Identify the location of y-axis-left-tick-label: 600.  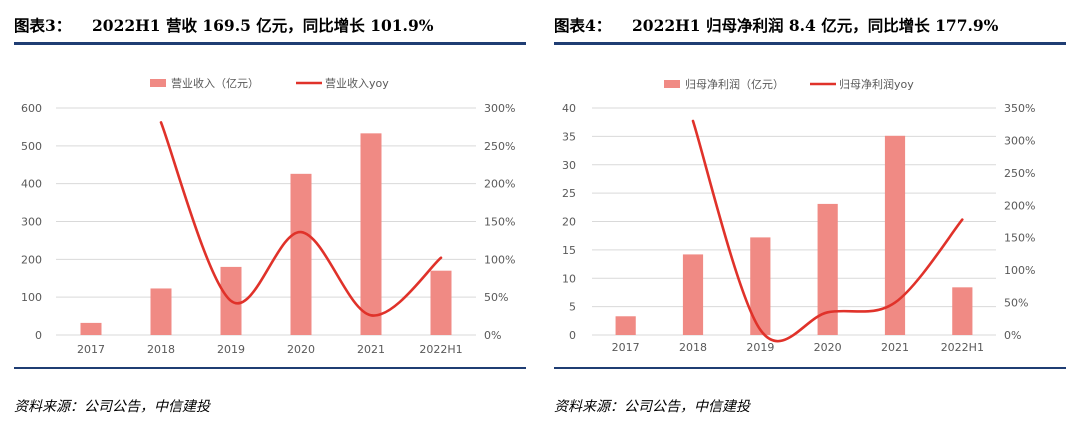
(31, 108).